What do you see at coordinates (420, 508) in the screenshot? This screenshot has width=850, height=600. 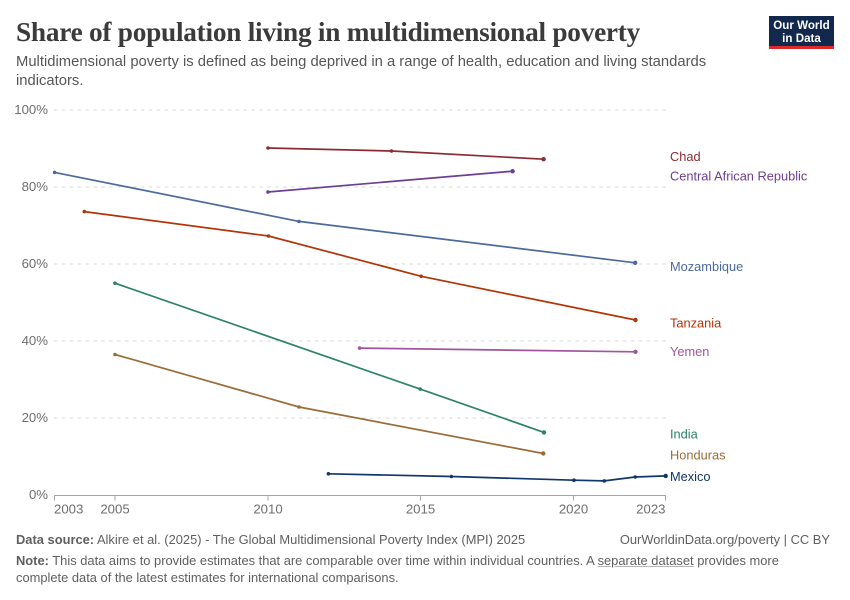 I see `svg-text: 2015` at bounding box center [420, 508].